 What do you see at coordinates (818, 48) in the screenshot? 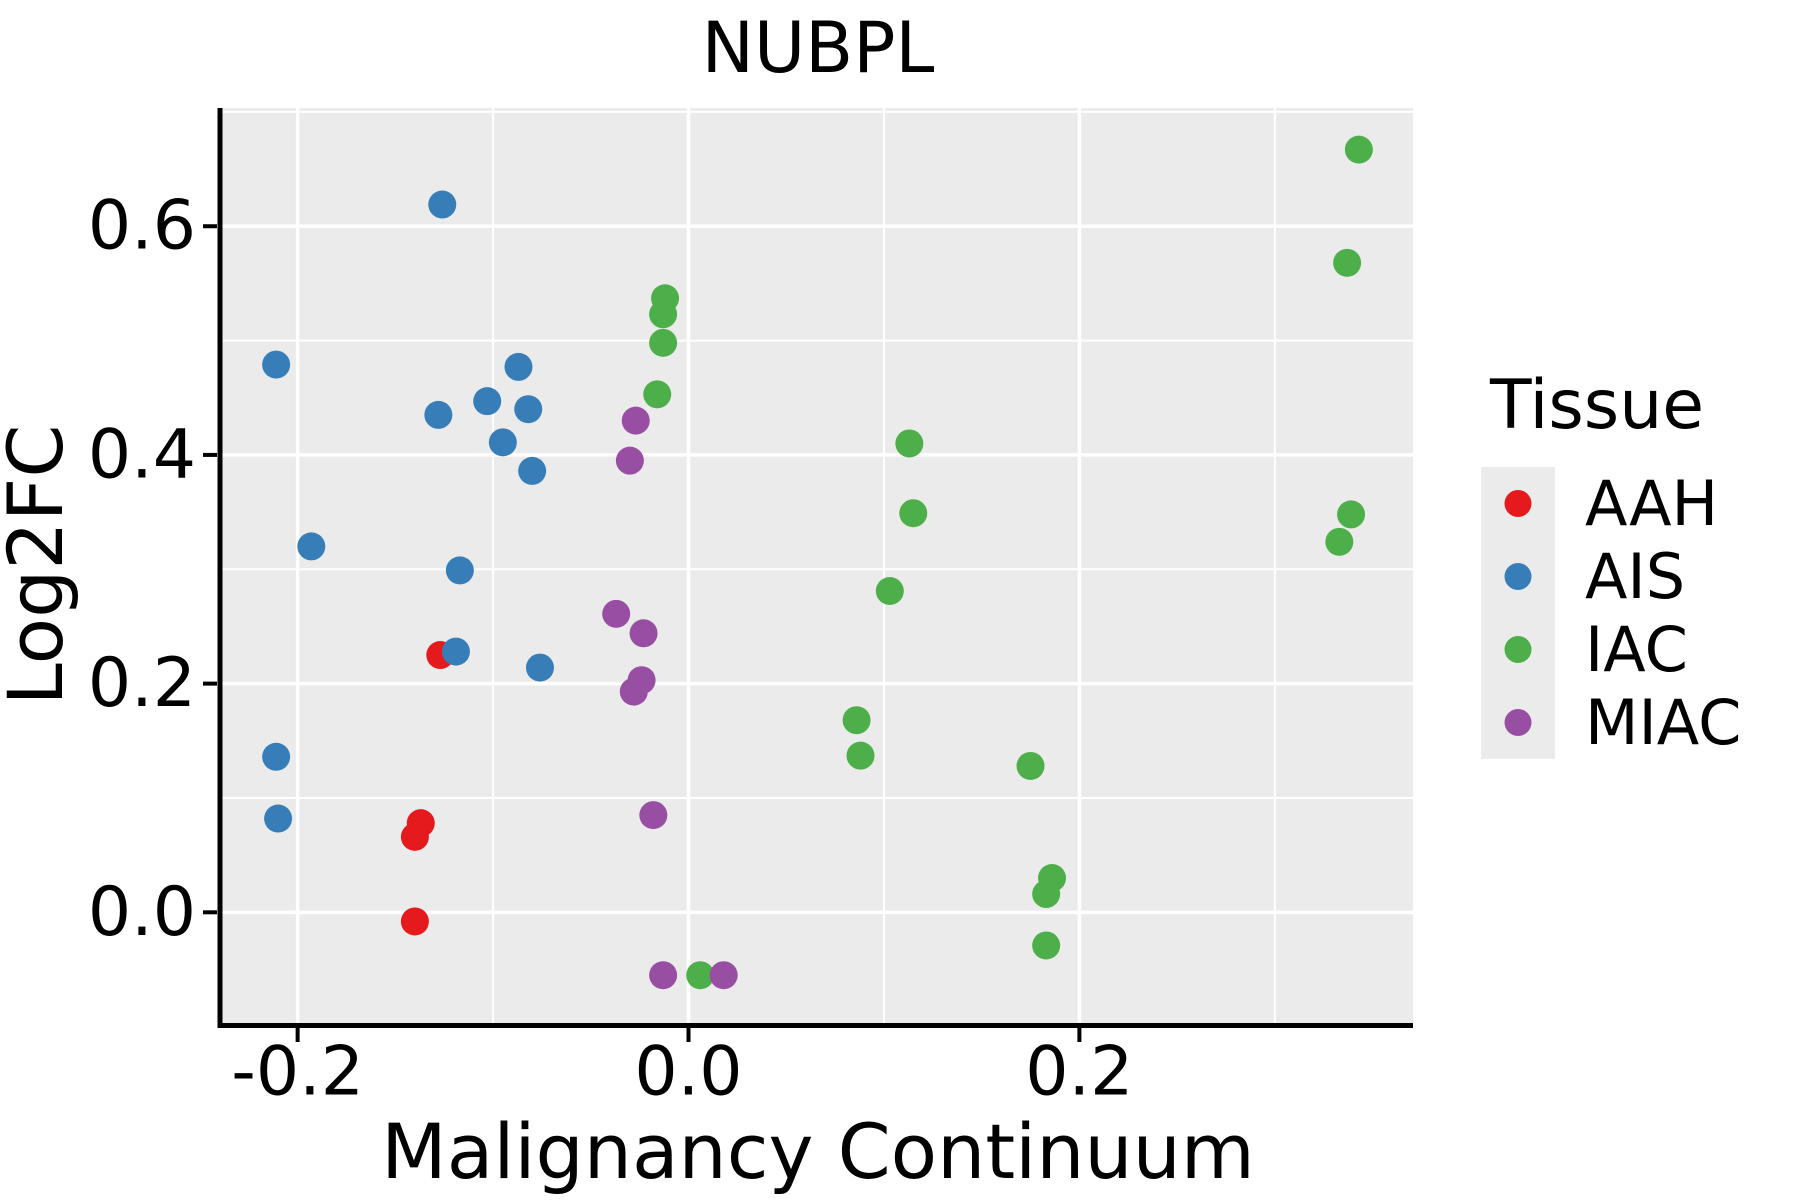
I see `plot-title: NUBPL` at bounding box center [818, 48].